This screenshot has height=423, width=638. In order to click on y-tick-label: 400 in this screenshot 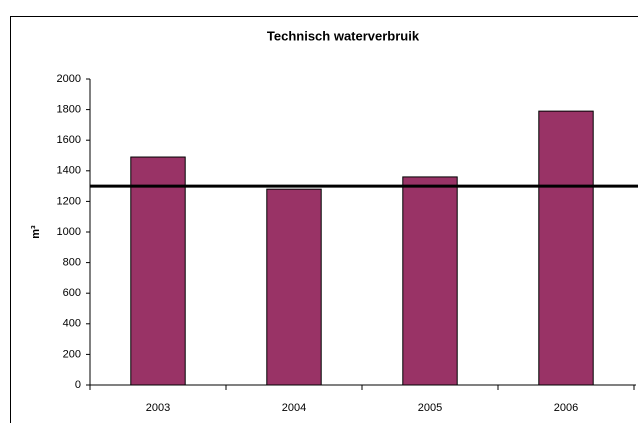, I will do `click(72, 324)`.